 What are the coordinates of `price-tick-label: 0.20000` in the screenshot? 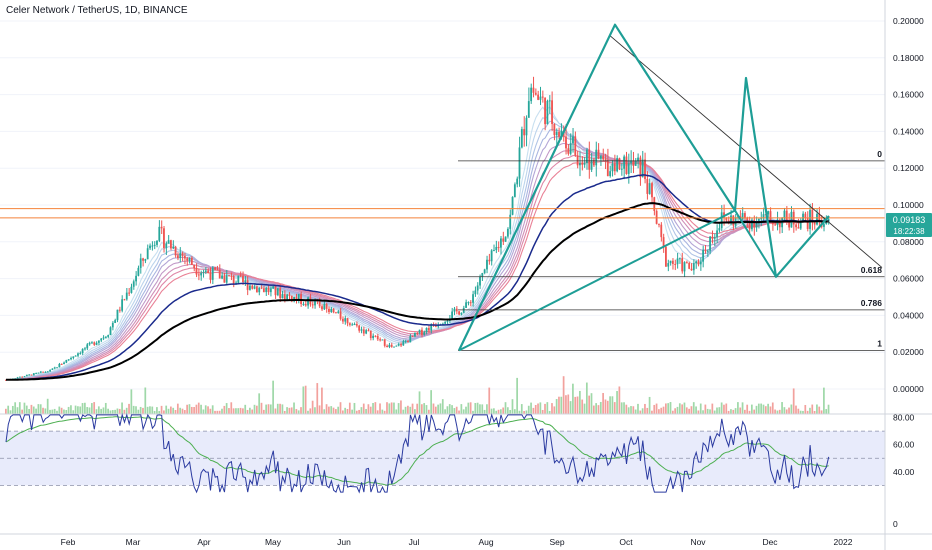 It's located at (908, 21).